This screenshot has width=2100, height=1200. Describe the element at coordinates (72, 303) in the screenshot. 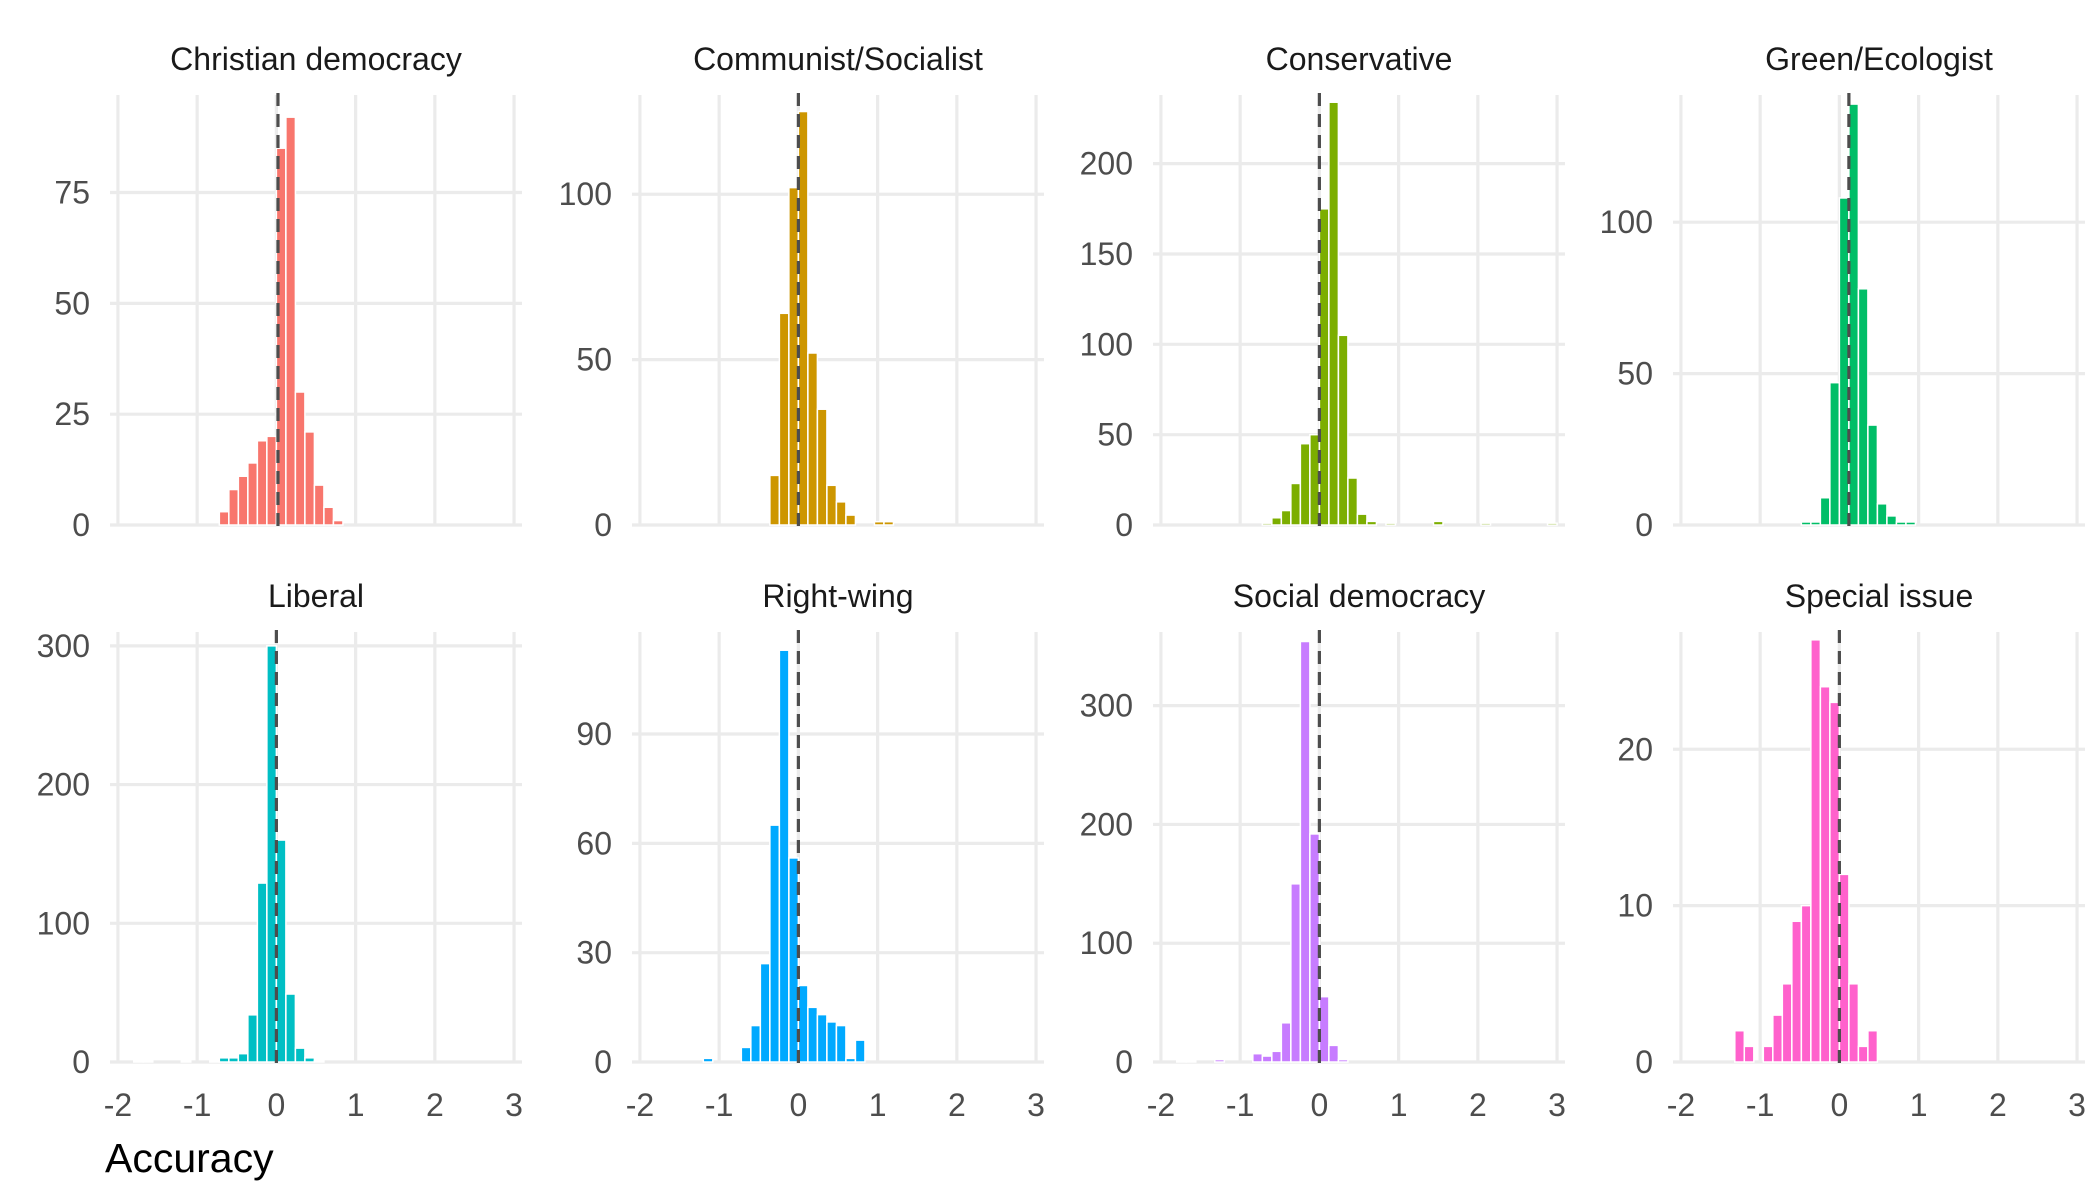

I see `y-tick-label: 50` at that location.